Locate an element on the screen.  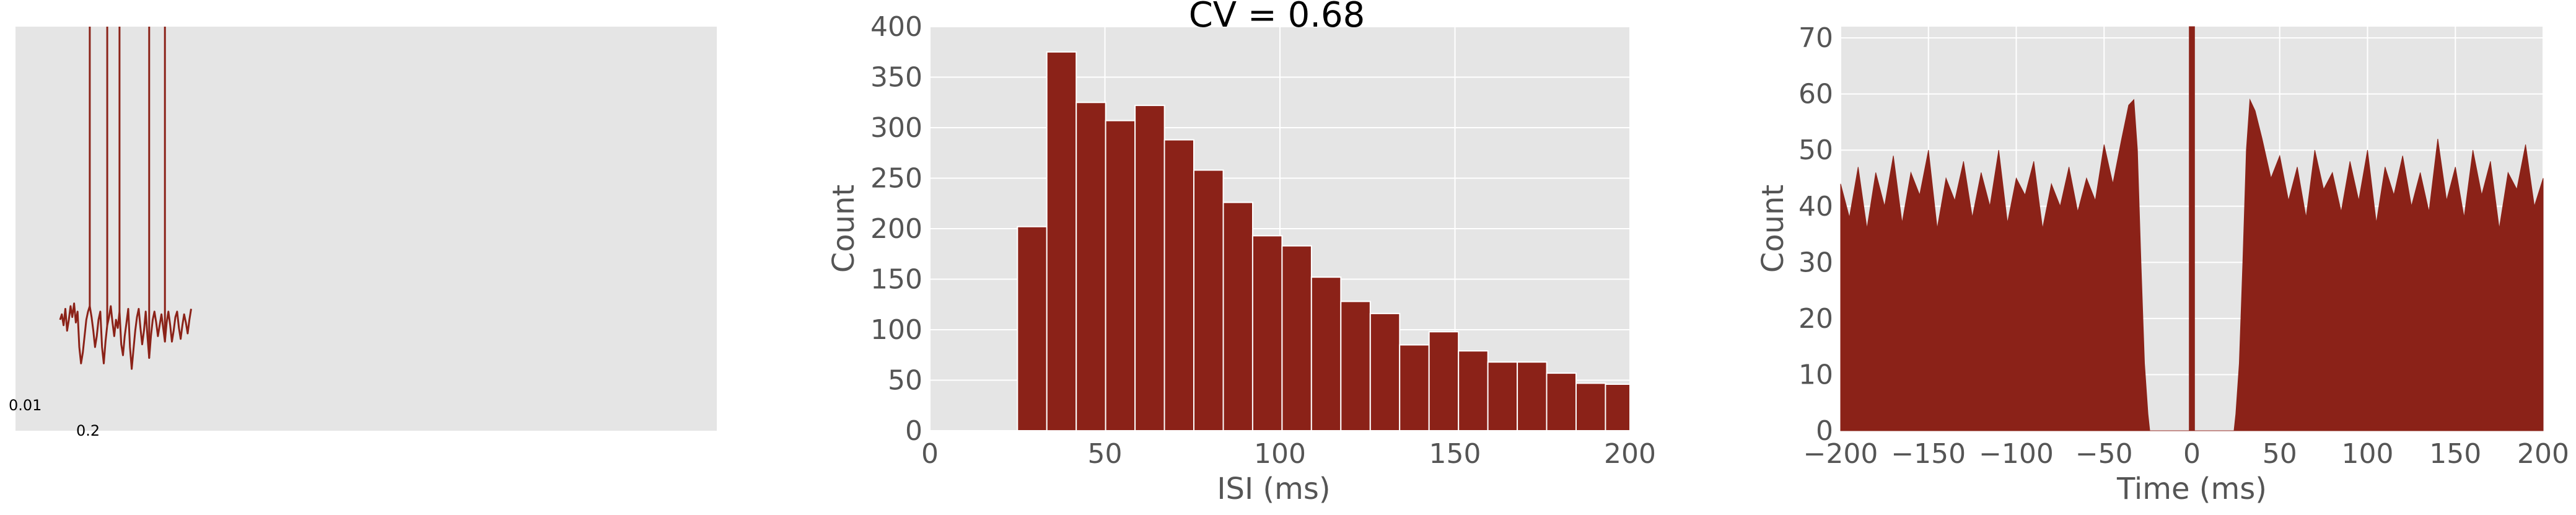
y-tick-label: 400 is located at coordinates (896, 27).